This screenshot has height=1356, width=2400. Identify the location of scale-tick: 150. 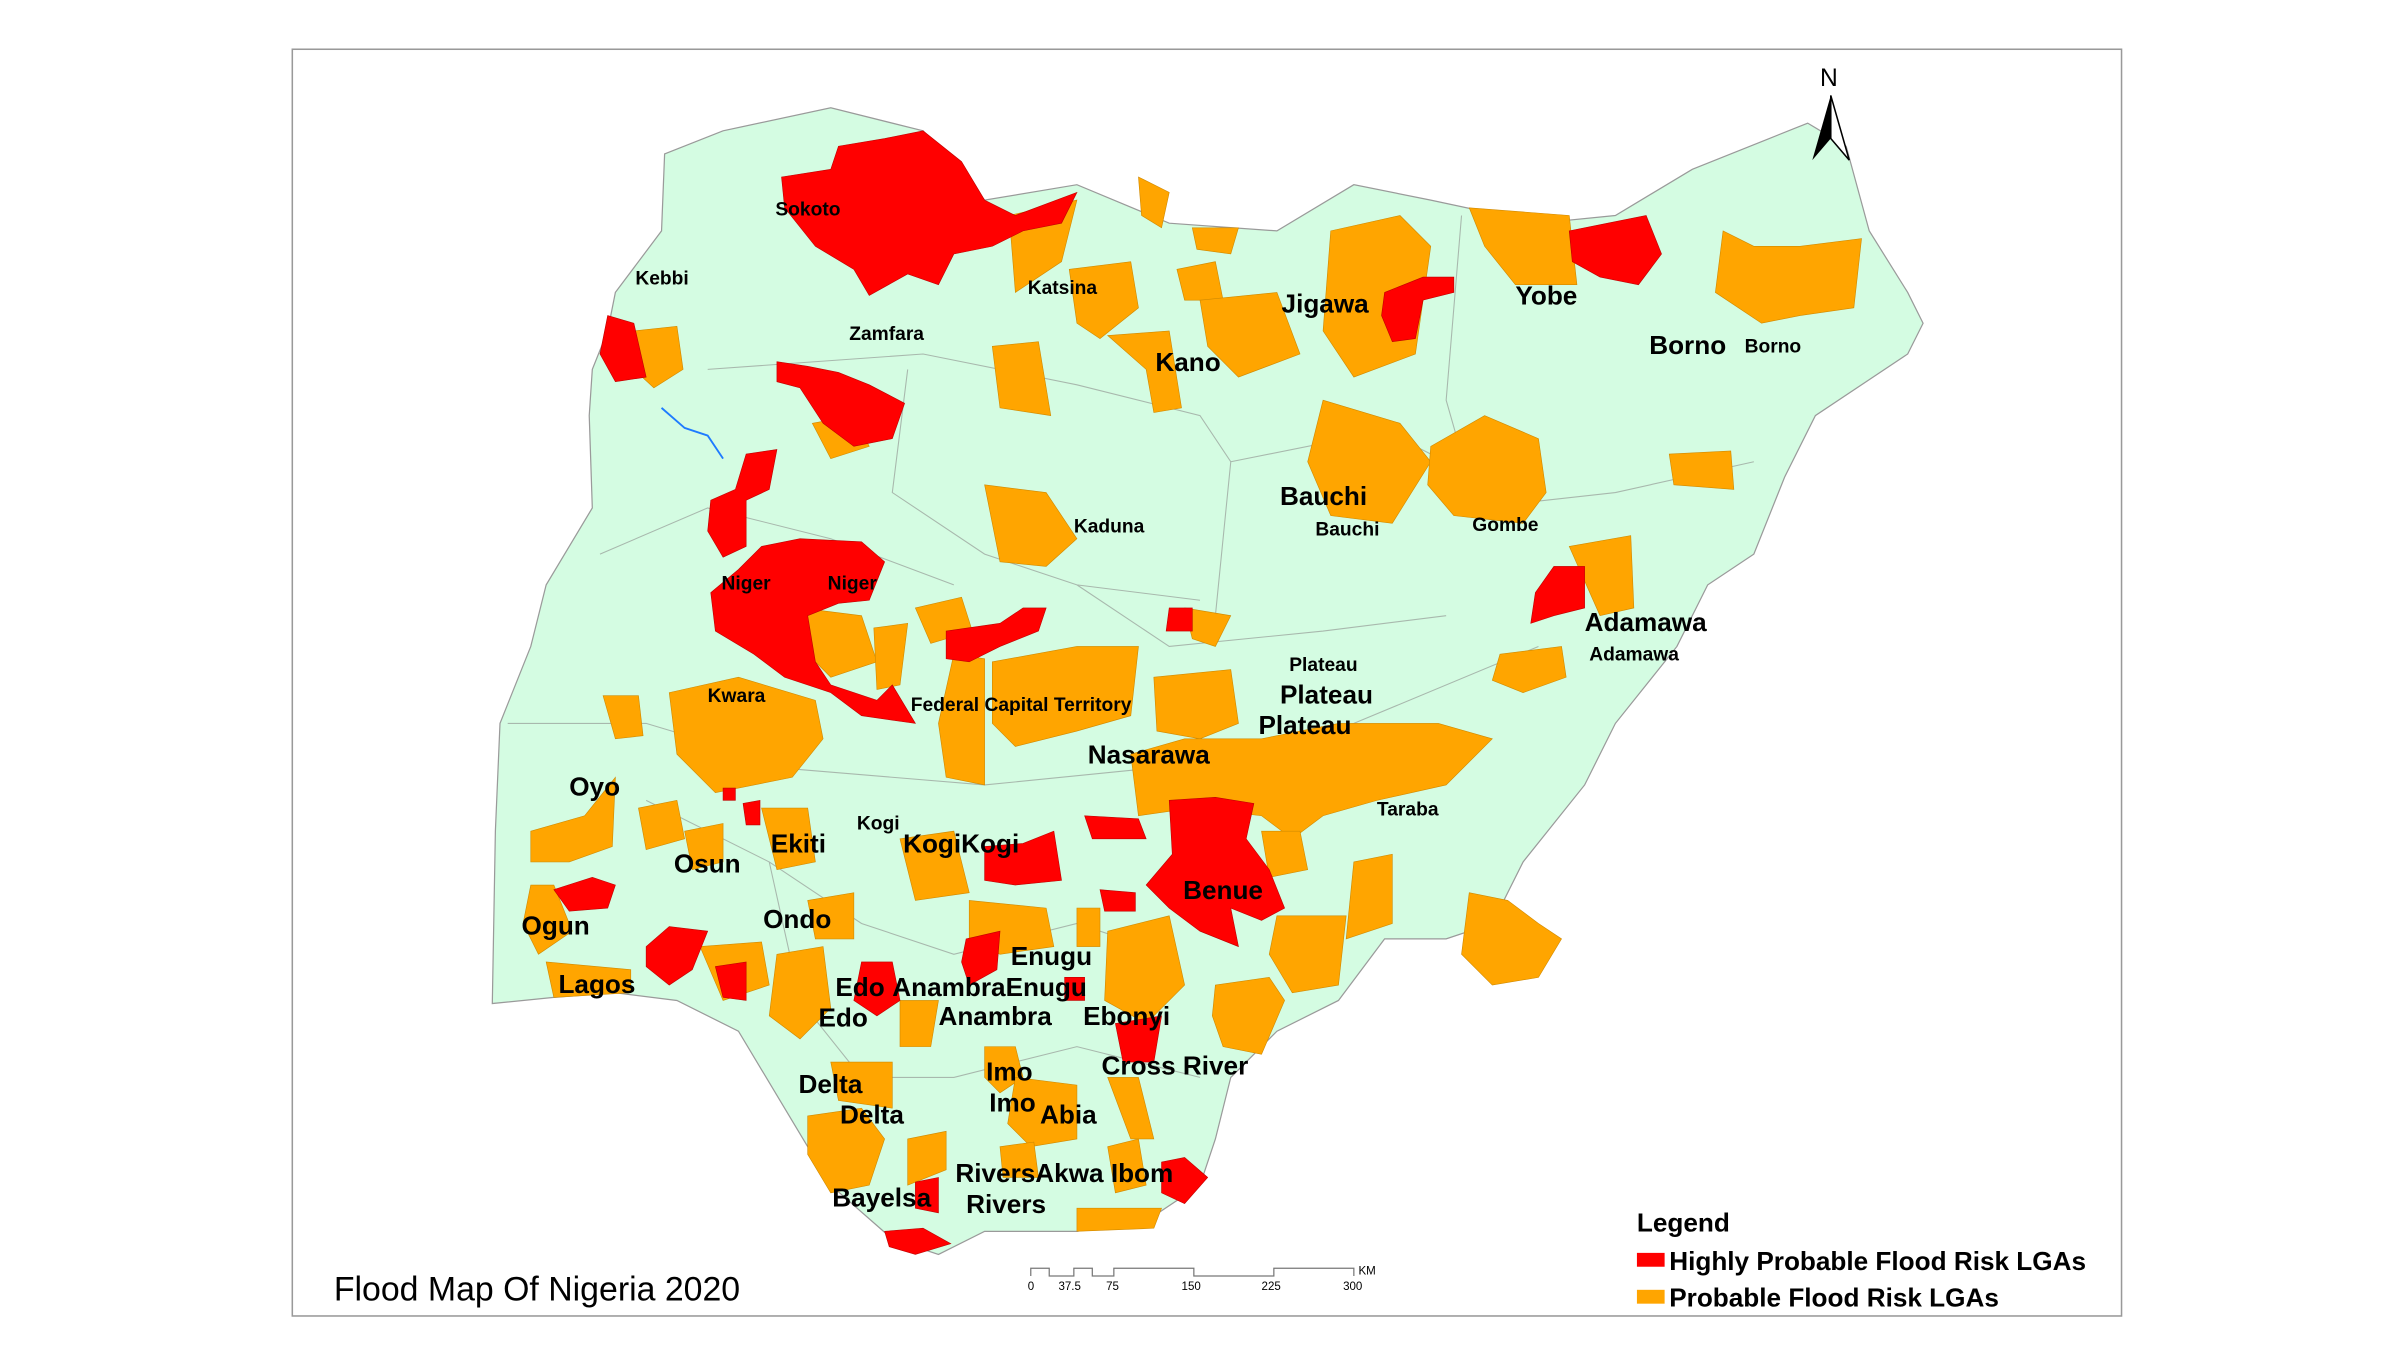
(1191, 1287).